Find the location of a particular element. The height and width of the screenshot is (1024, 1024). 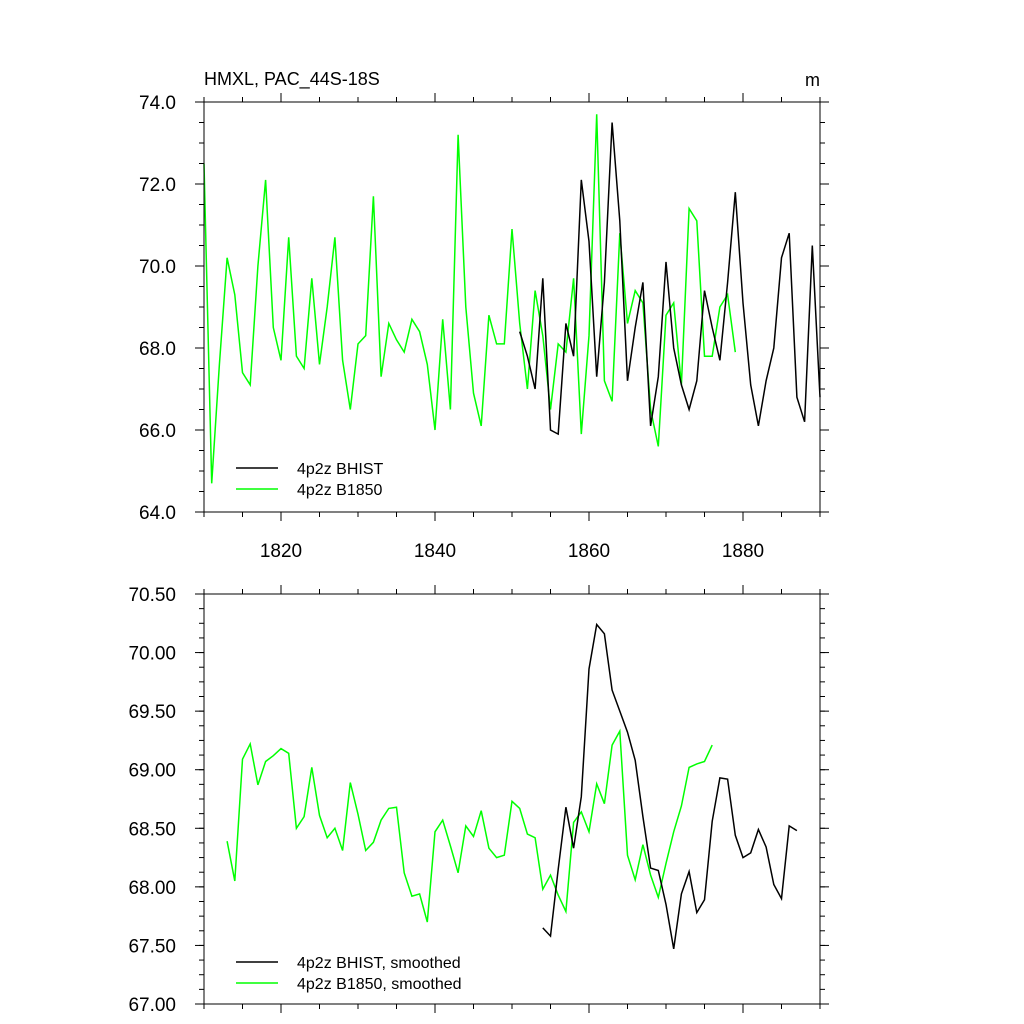

top-legend: 4p2z BHIST 4p2z B1850 is located at coordinates (309, 480).